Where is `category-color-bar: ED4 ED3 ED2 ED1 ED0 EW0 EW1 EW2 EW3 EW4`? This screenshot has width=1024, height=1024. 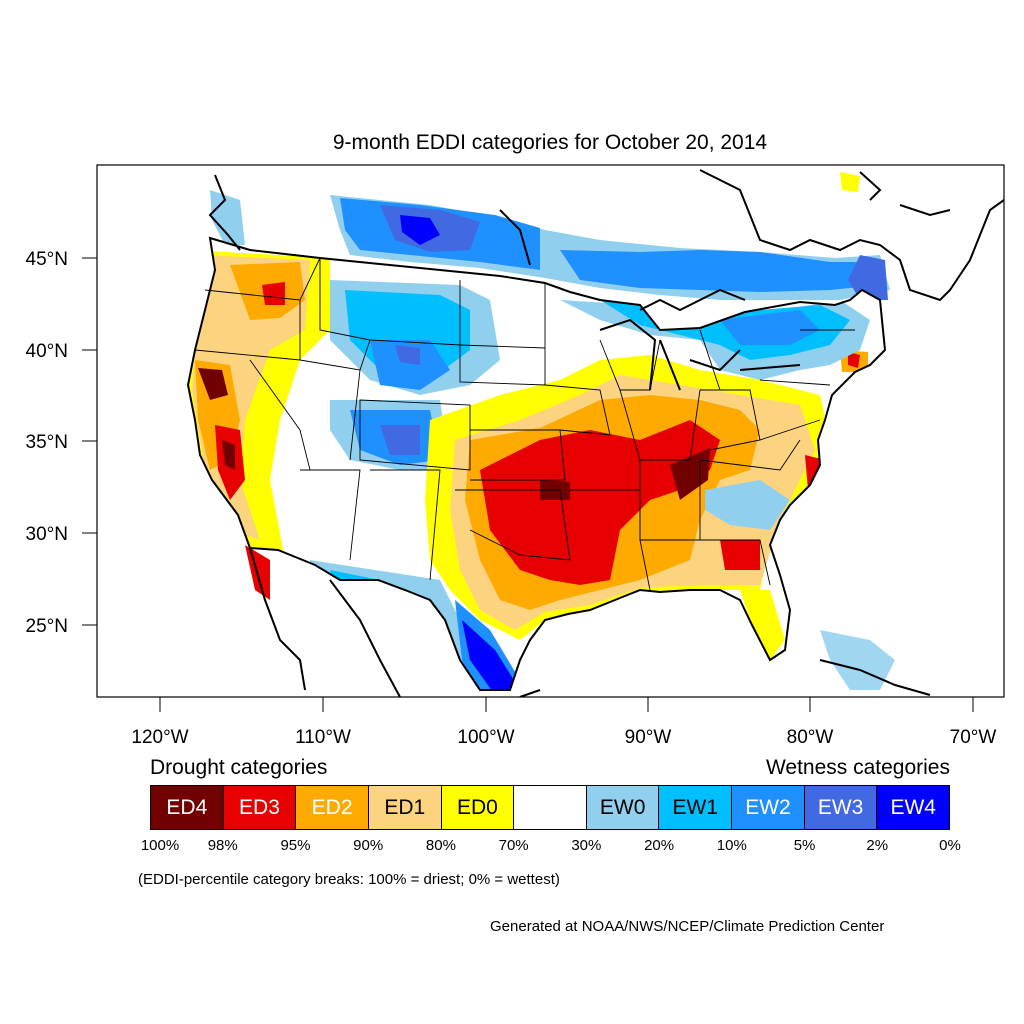
category-color-bar: ED4 ED3 ED2 ED1 ED0 EW0 EW1 EW2 EW3 EW4 is located at coordinates (550, 807).